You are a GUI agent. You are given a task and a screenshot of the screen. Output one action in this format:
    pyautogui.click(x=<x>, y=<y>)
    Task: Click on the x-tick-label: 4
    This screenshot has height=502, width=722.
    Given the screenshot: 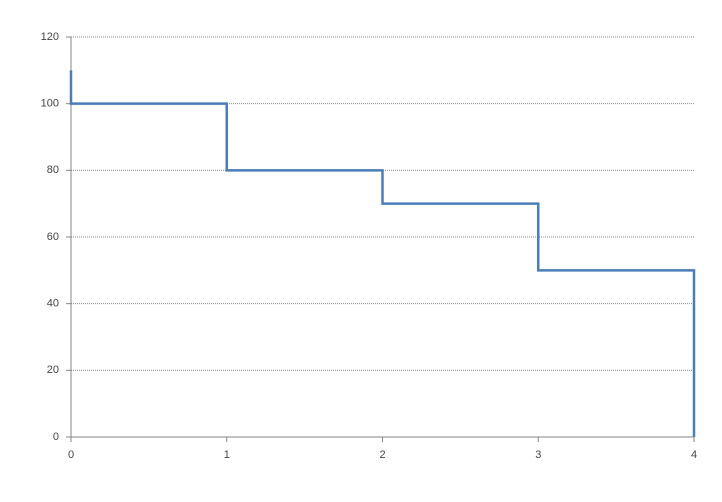 What is the action you would take?
    pyautogui.click(x=694, y=455)
    